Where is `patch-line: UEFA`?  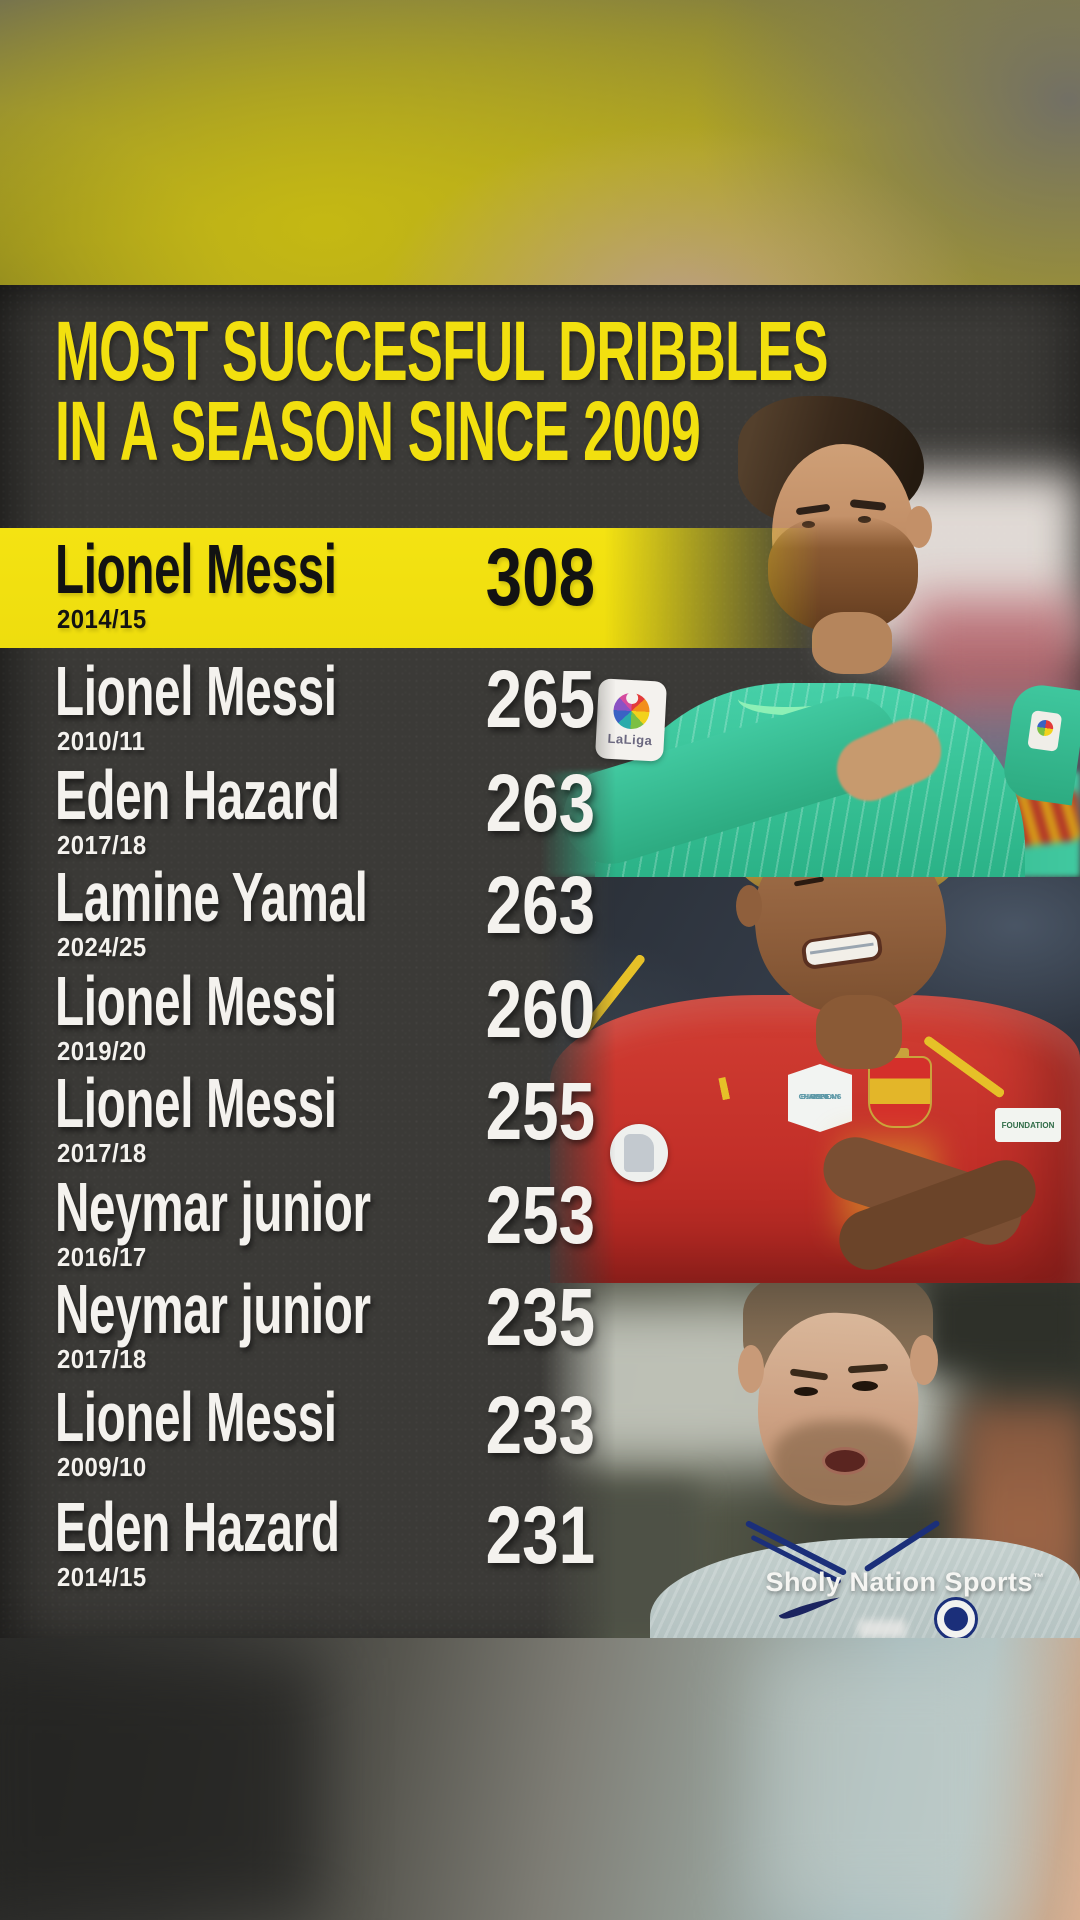 patch-line: UEFA is located at coordinates (820, 1097).